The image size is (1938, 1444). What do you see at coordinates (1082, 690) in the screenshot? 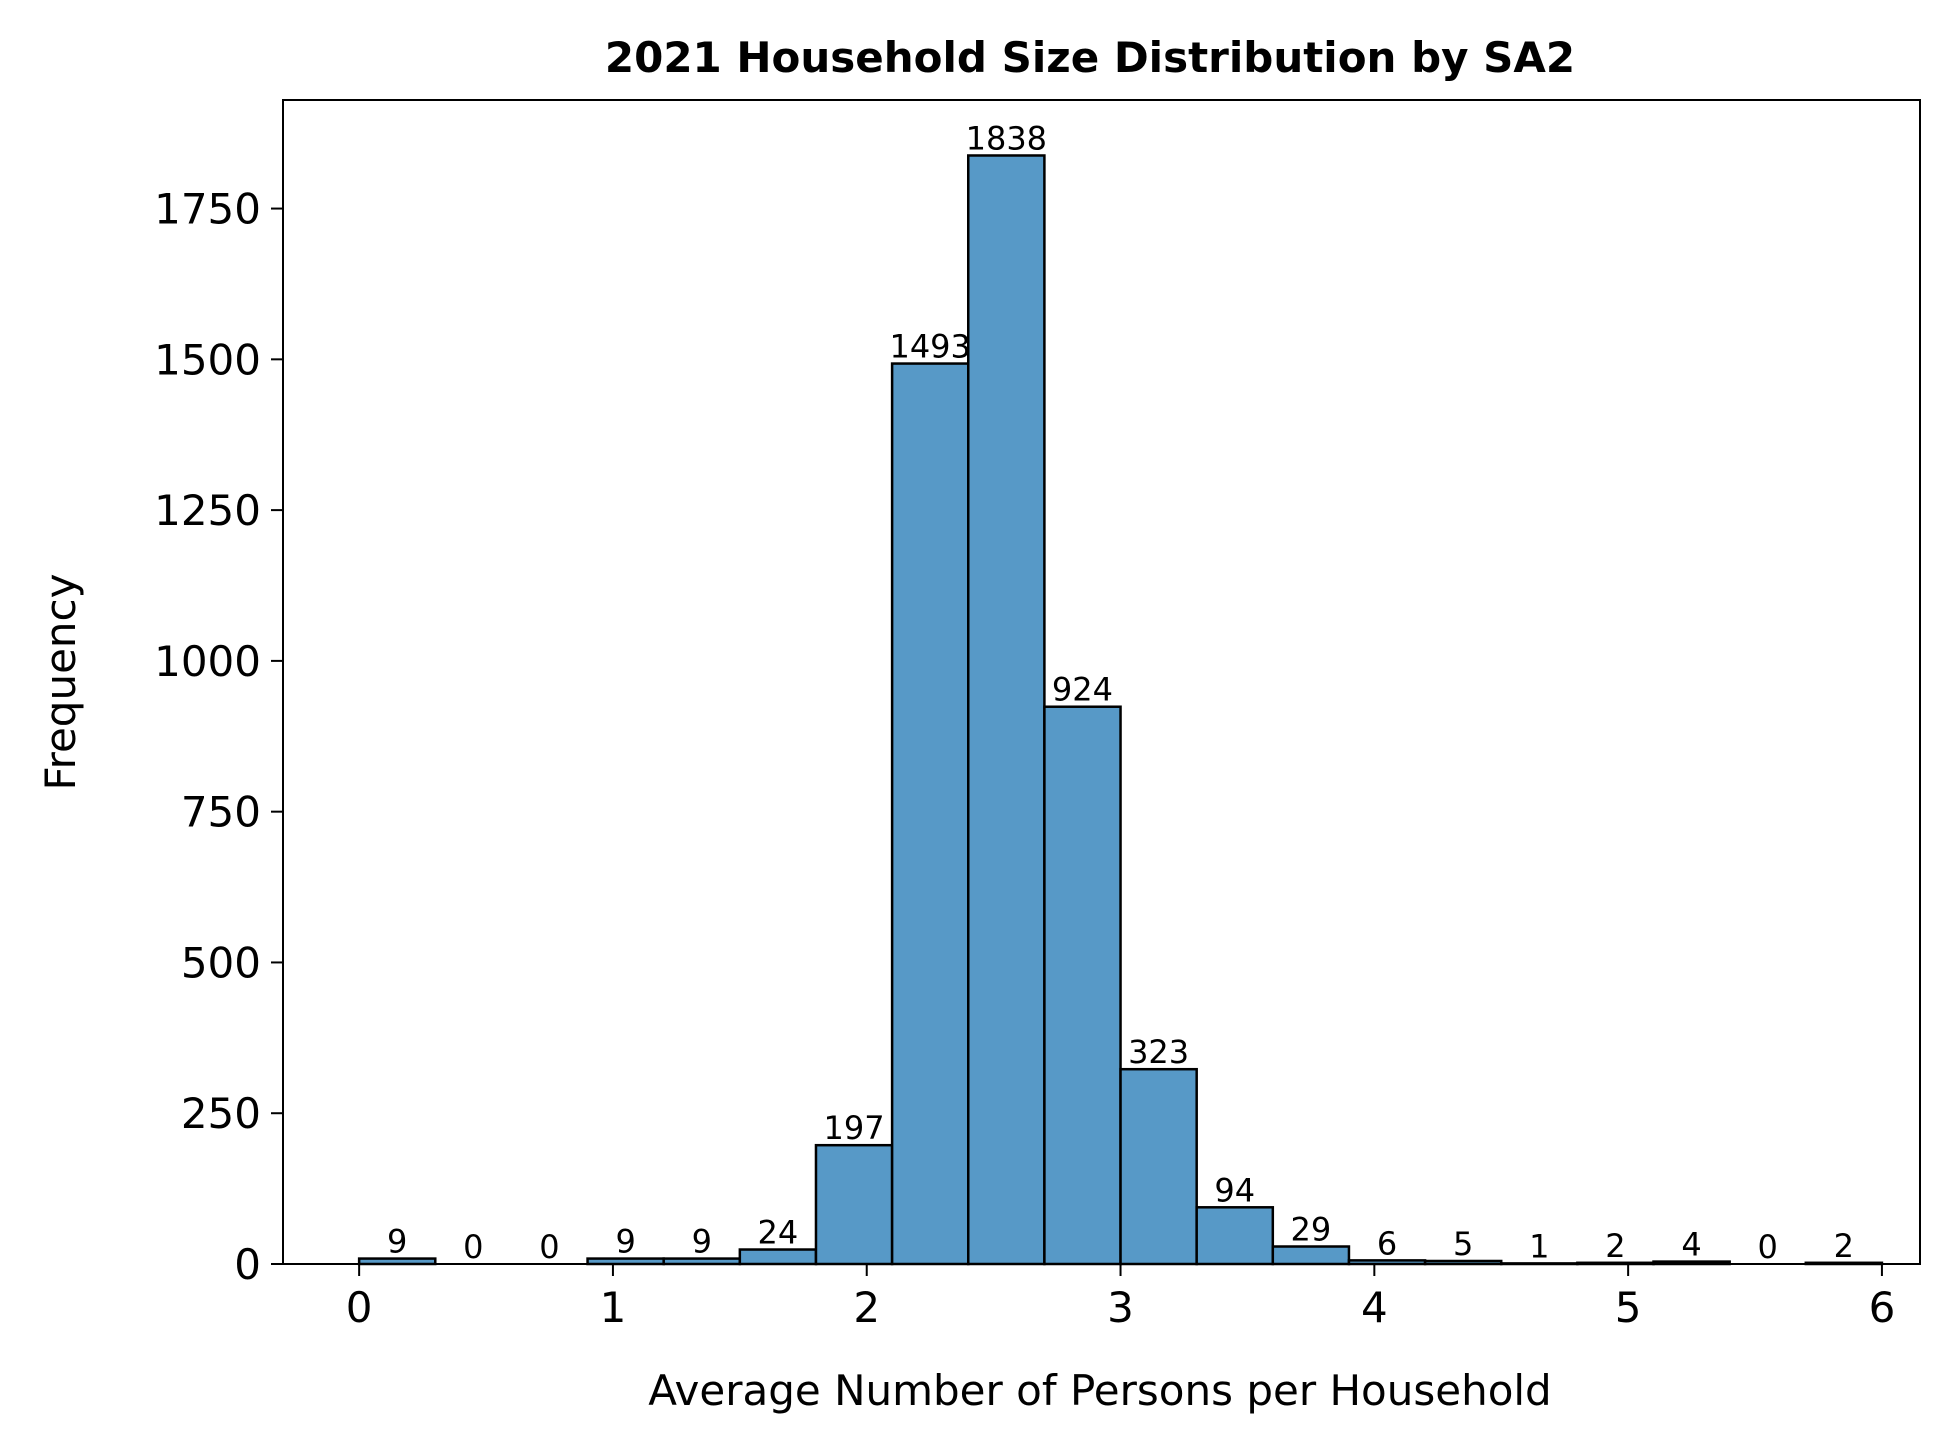
I see `bar-value-label: 924` at bounding box center [1082, 690].